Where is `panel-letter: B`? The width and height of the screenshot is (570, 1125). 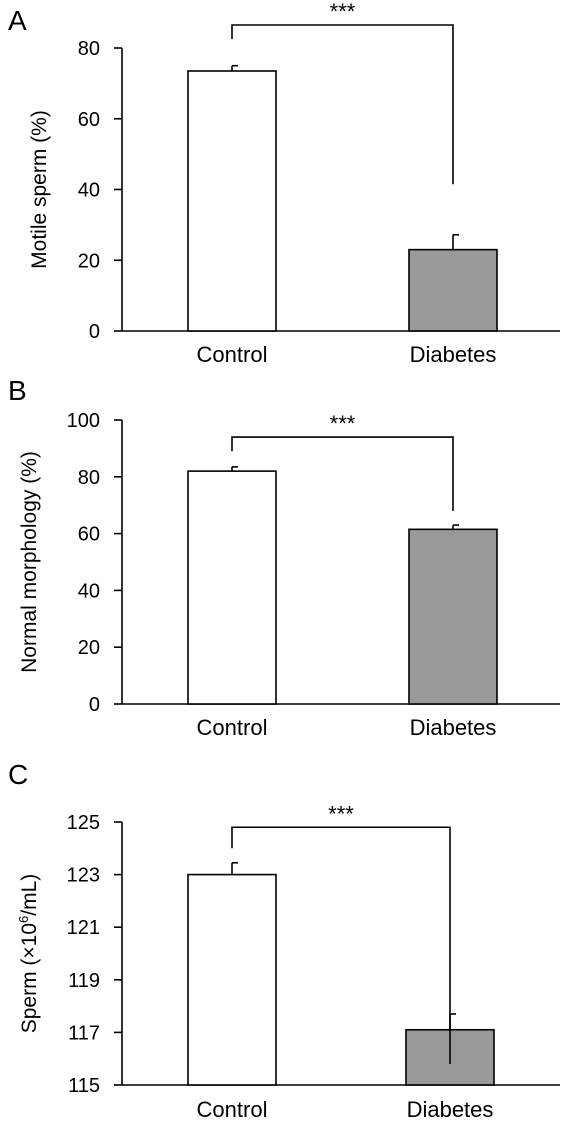 panel-letter: B is located at coordinates (17, 390).